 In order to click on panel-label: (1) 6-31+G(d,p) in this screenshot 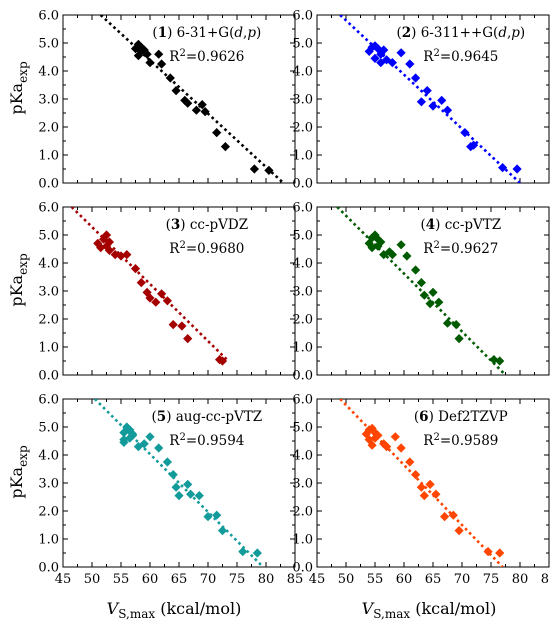, I will do `click(206, 33)`.